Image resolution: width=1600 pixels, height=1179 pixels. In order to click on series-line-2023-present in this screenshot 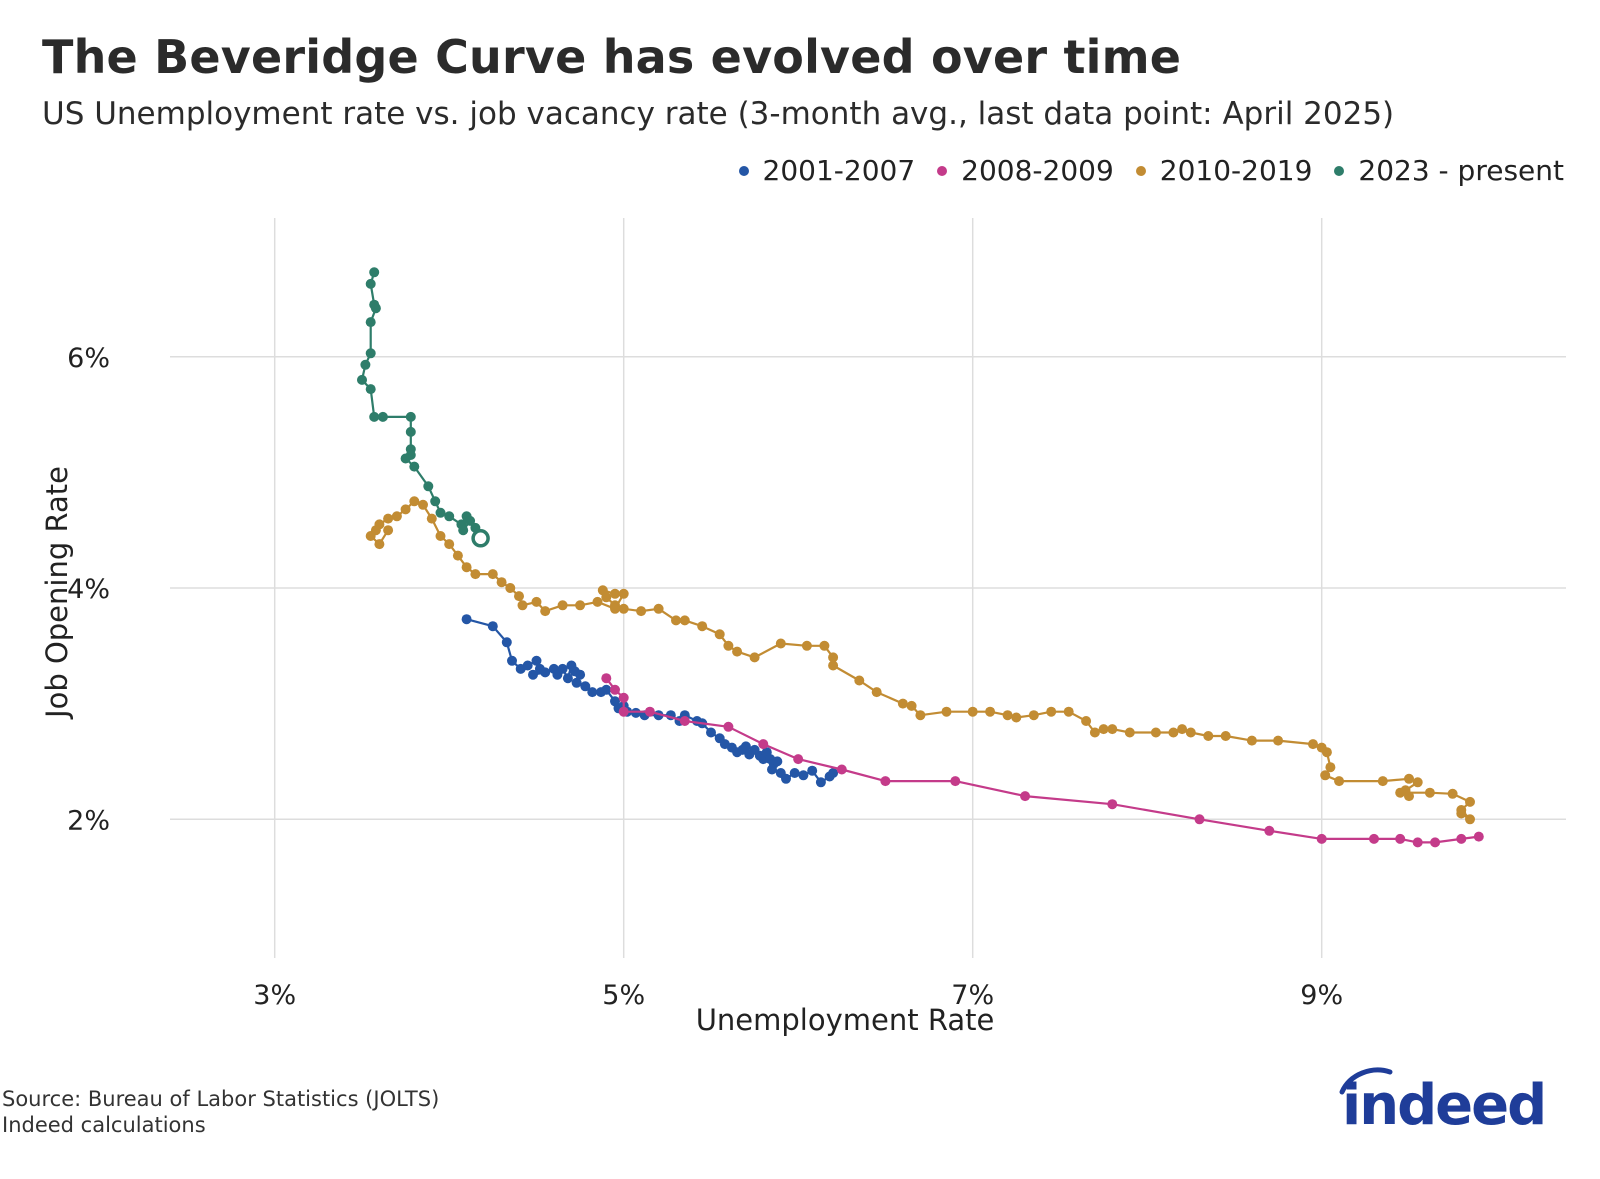, I will do `click(421, 405)`.